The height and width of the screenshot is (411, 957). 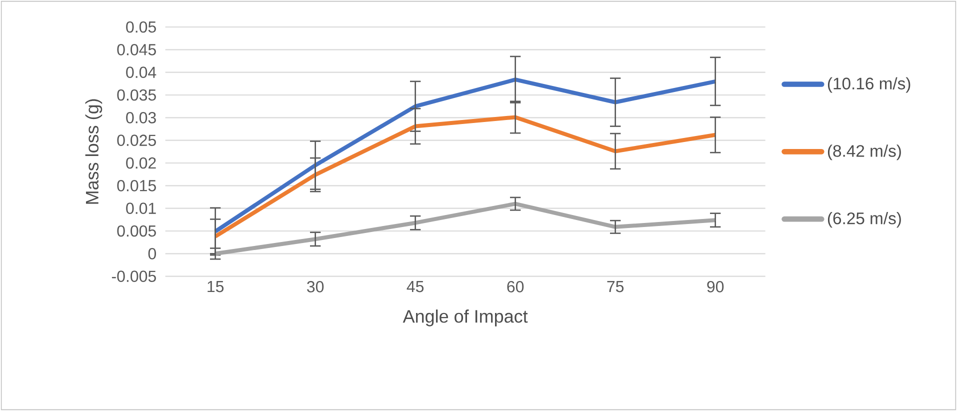 I want to click on line-series, so click(x=465, y=229).